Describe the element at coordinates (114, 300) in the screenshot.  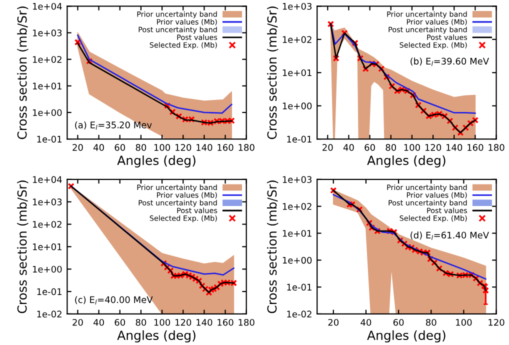
I see `annotation: (c) E$_{l}$=40.00 MeV` at that location.